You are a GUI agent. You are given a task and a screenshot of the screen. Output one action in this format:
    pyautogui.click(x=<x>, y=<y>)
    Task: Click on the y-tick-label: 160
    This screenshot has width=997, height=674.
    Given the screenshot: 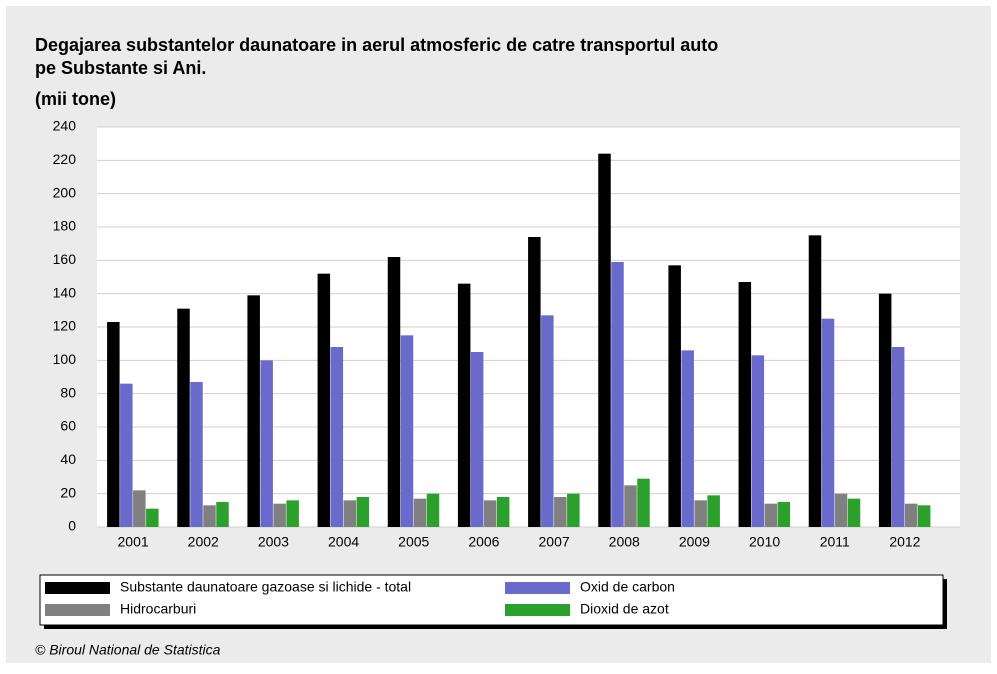 What is the action you would take?
    pyautogui.click(x=65, y=259)
    